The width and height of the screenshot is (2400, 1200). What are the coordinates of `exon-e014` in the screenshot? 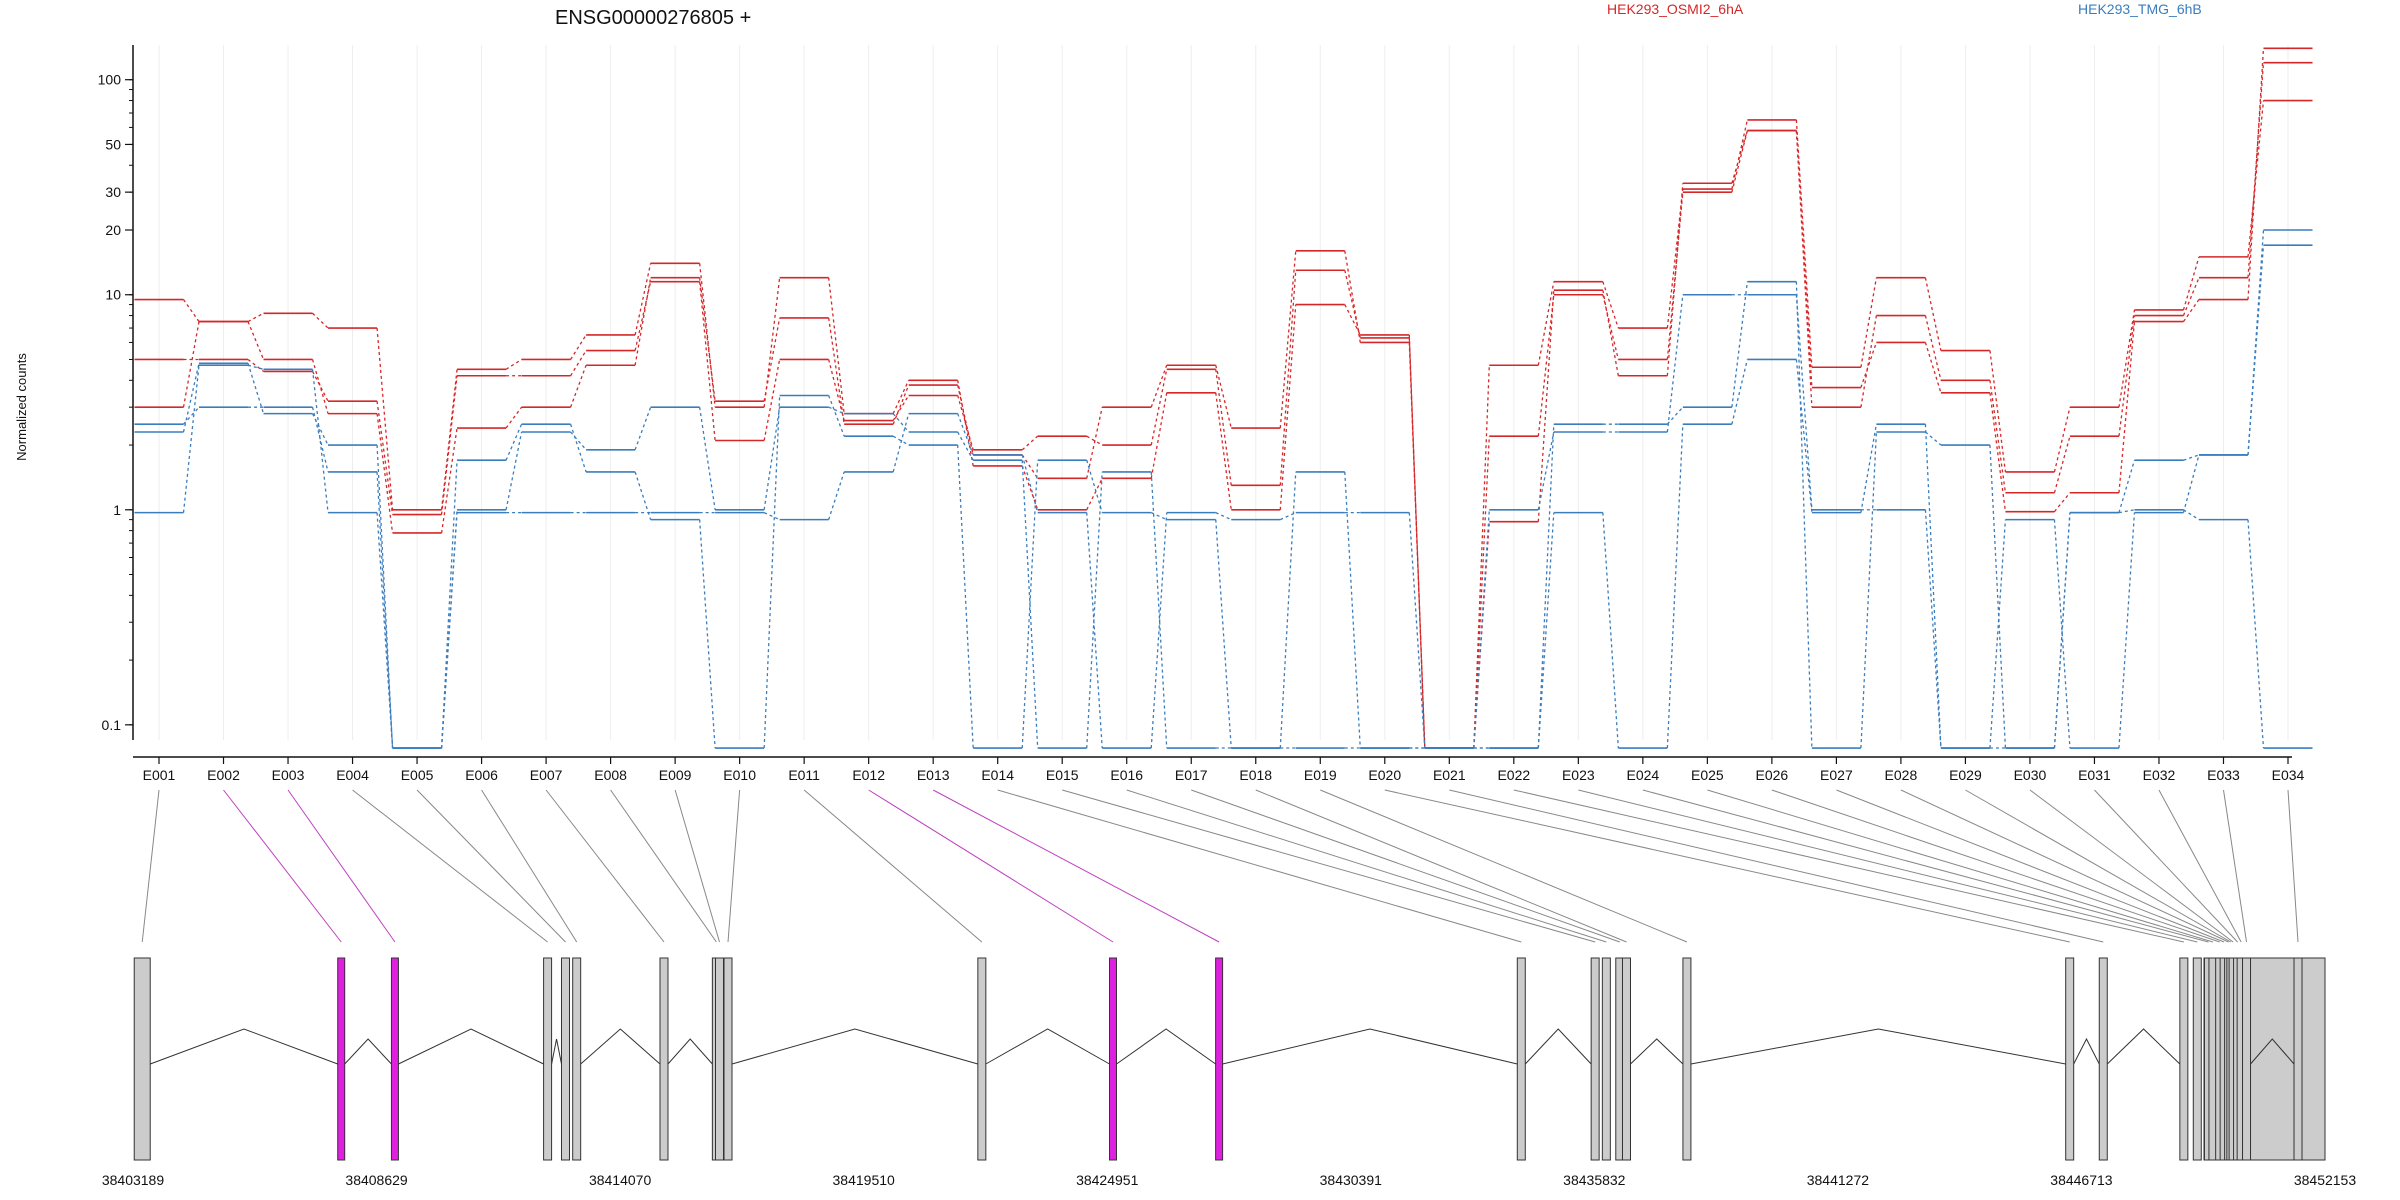 It's located at (1521, 1059).